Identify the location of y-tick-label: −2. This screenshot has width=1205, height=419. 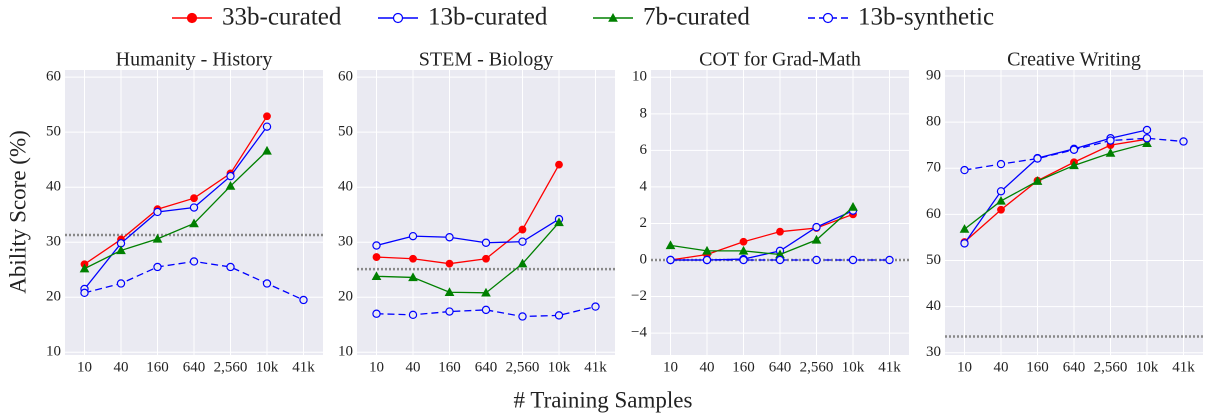
(639, 296).